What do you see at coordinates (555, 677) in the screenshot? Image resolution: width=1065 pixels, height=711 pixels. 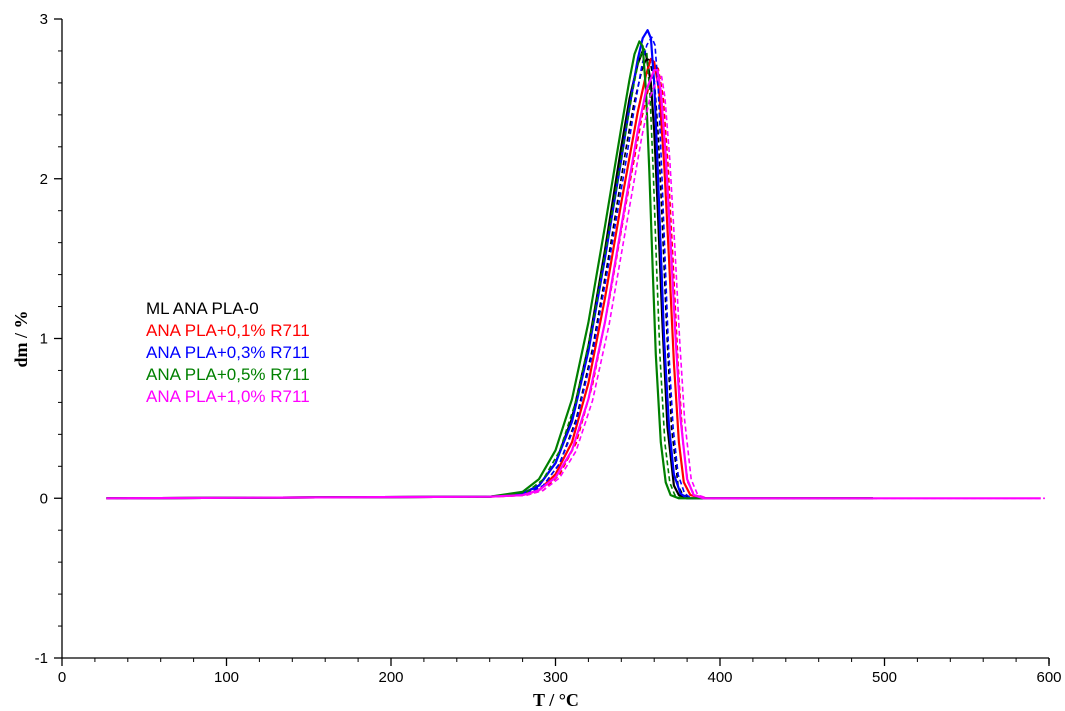 I see `x-tick-label: 300` at bounding box center [555, 677].